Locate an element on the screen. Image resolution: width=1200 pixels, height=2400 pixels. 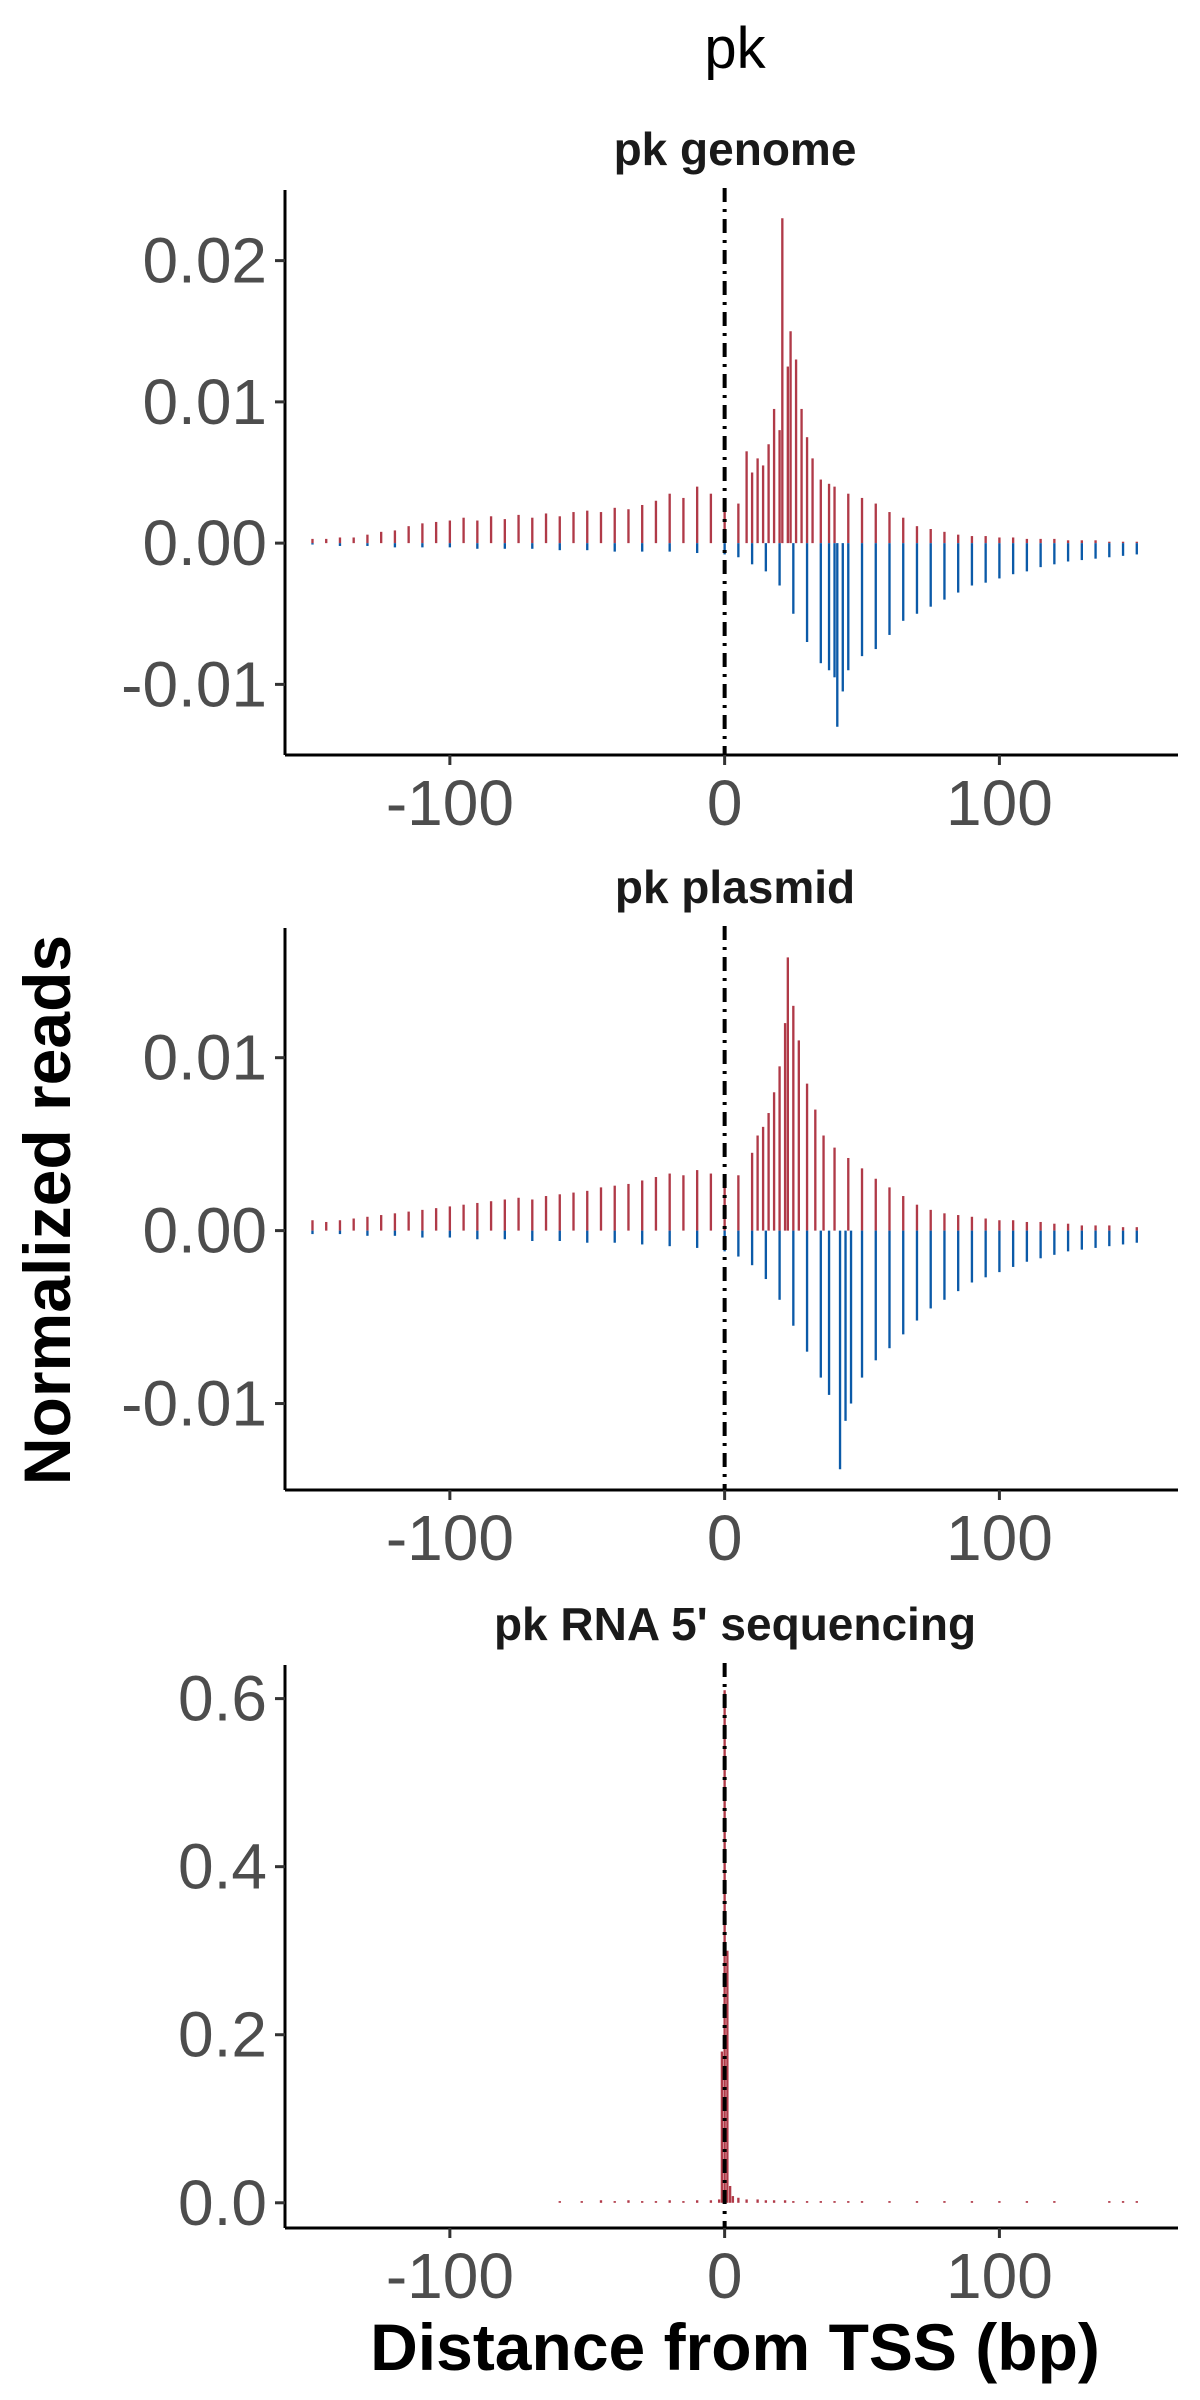
x-tick-label-plasmid-1: 0 is located at coordinates (725, 1538).